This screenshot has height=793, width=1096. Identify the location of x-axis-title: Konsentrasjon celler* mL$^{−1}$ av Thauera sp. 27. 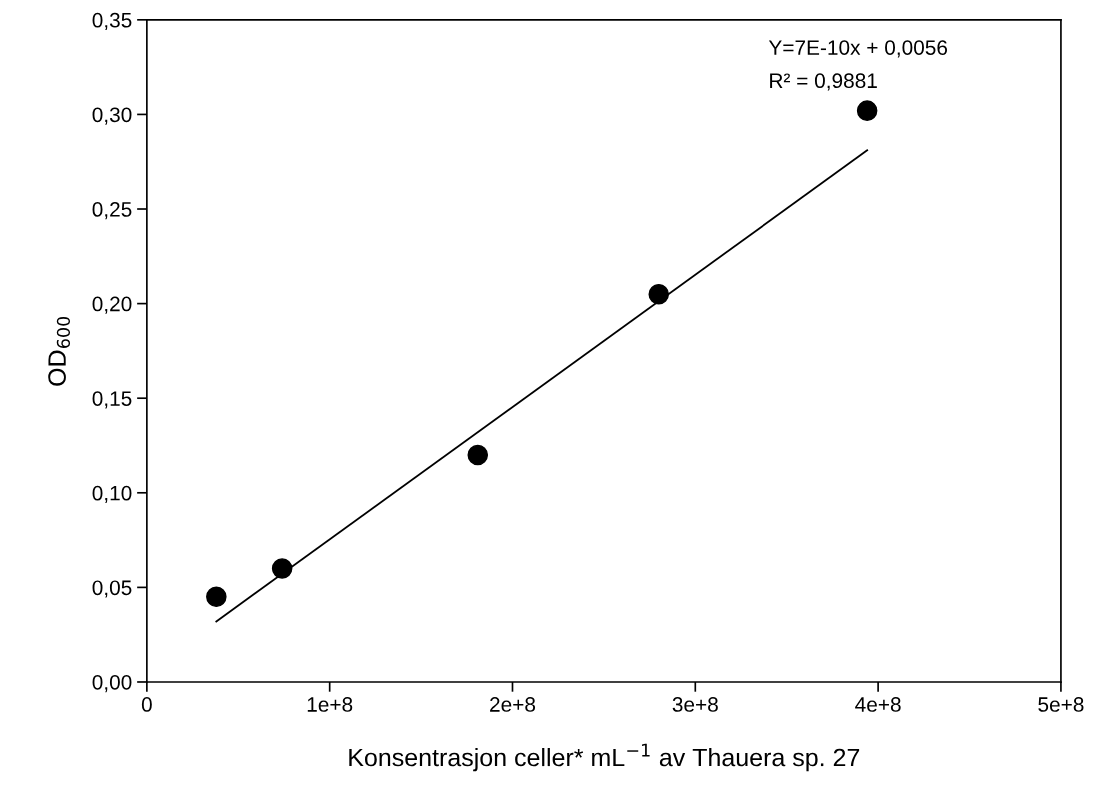
(604, 757).